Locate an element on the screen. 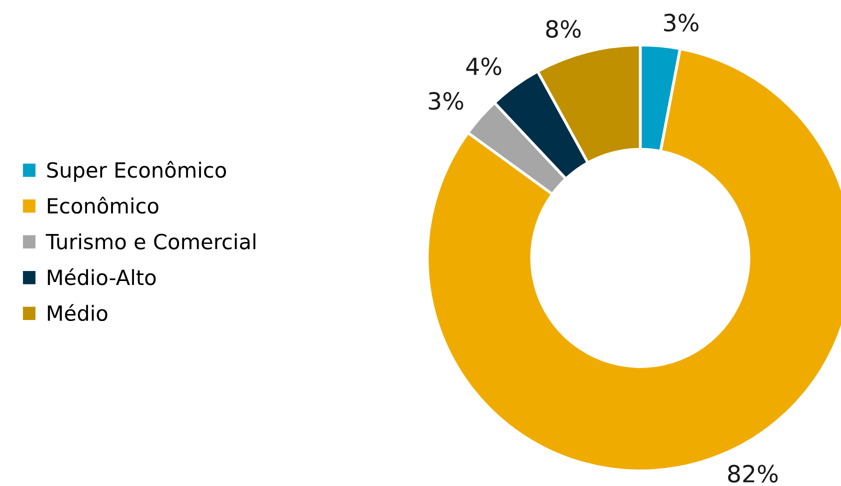  data-label: 82% is located at coordinates (753, 473).